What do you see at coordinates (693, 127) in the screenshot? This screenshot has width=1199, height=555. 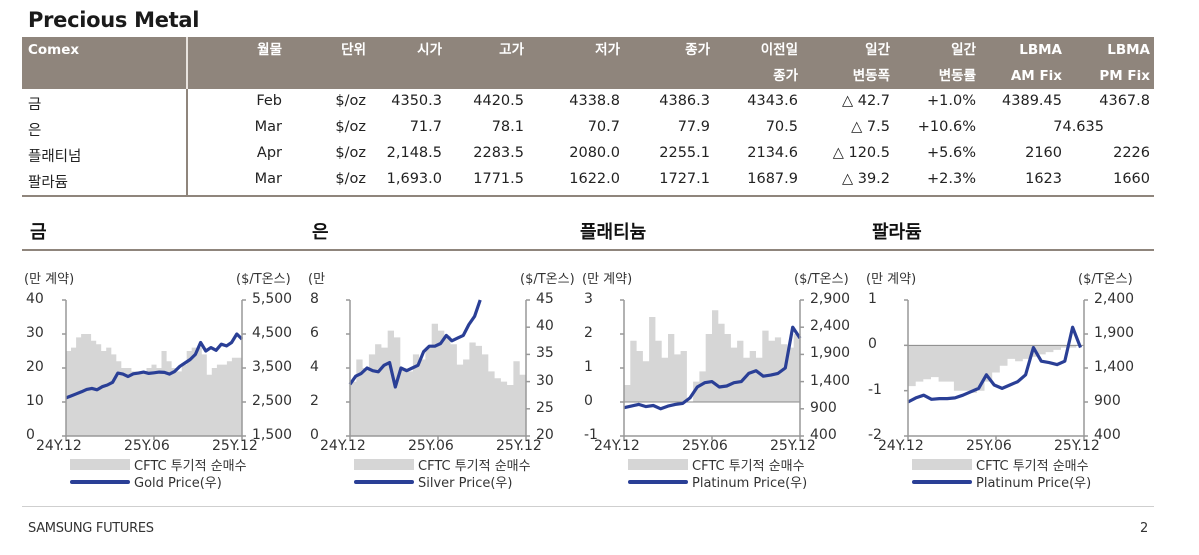 I see `cell-close: 77.9` at bounding box center [693, 127].